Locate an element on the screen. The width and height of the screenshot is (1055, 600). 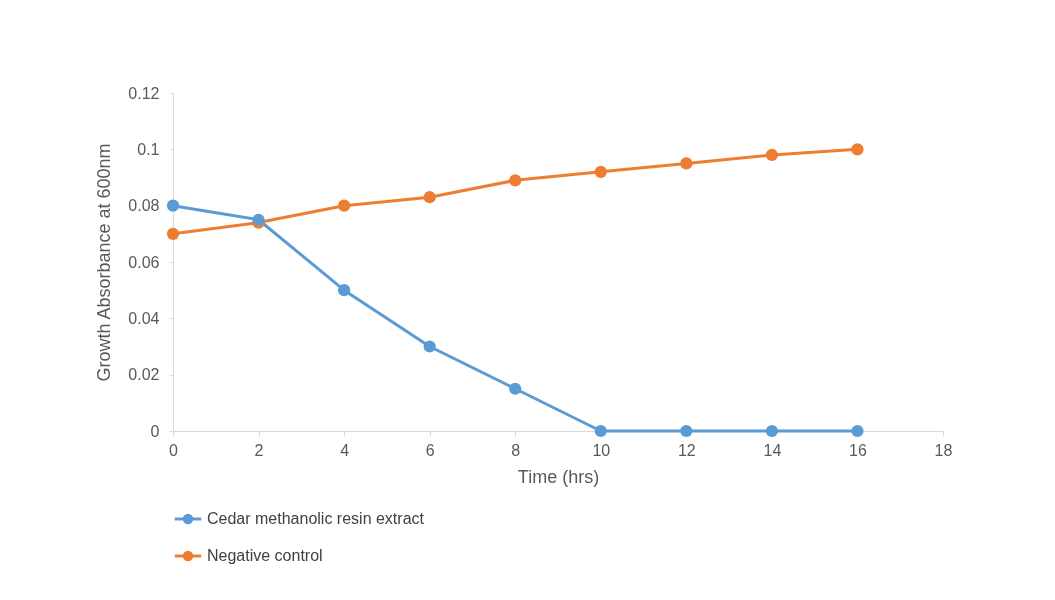
x-tick-label: 14 is located at coordinates (772, 450).